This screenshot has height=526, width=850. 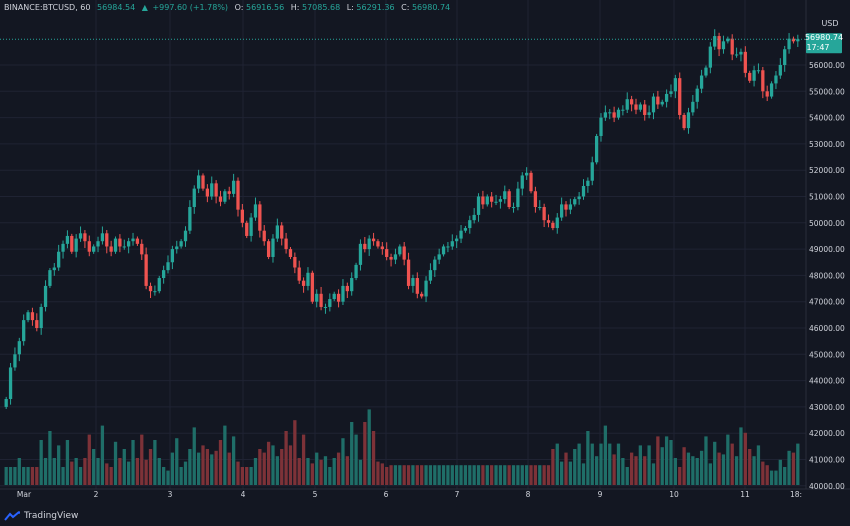 I want to click on candle-countdown: 17:47, so click(x=817, y=47).